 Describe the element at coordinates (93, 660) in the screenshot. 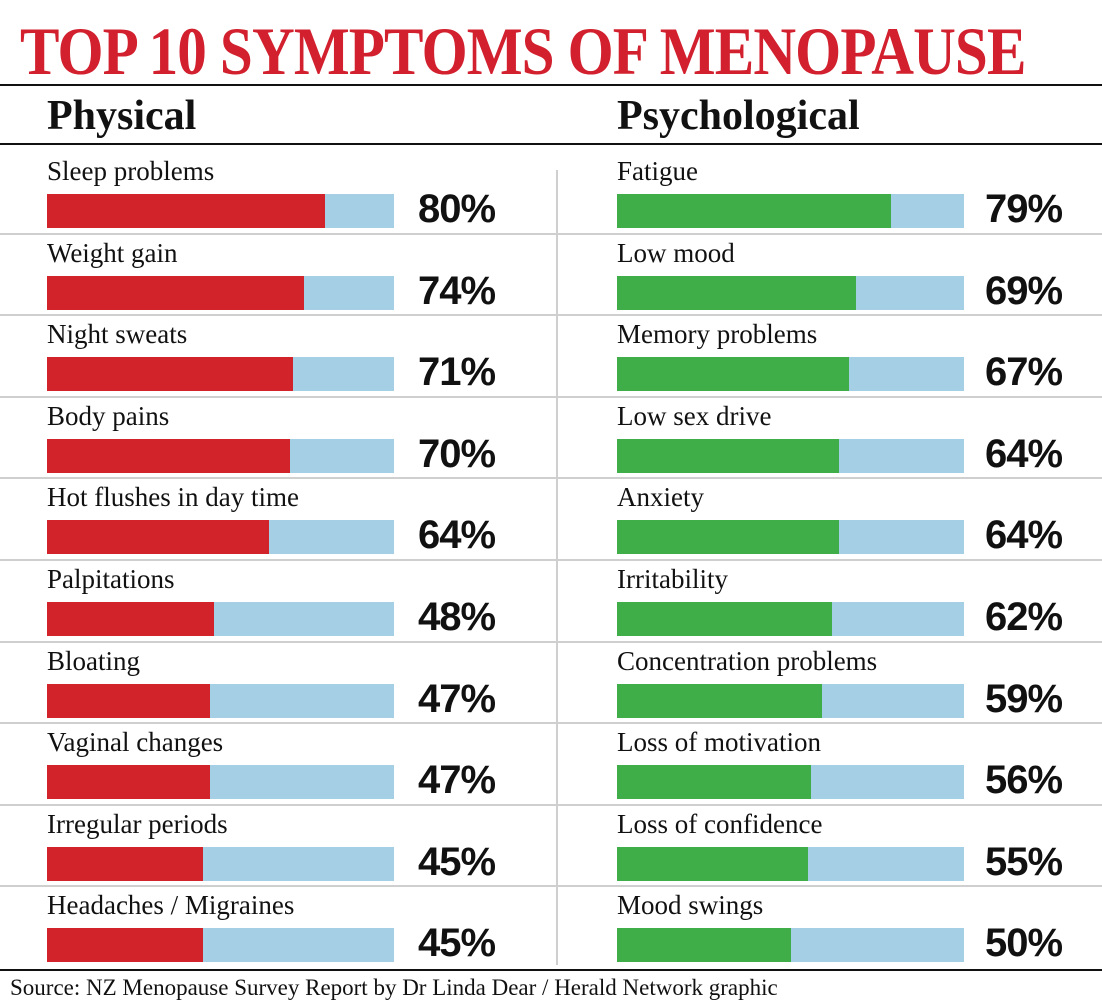

I see `bar-label: Bloating` at that location.